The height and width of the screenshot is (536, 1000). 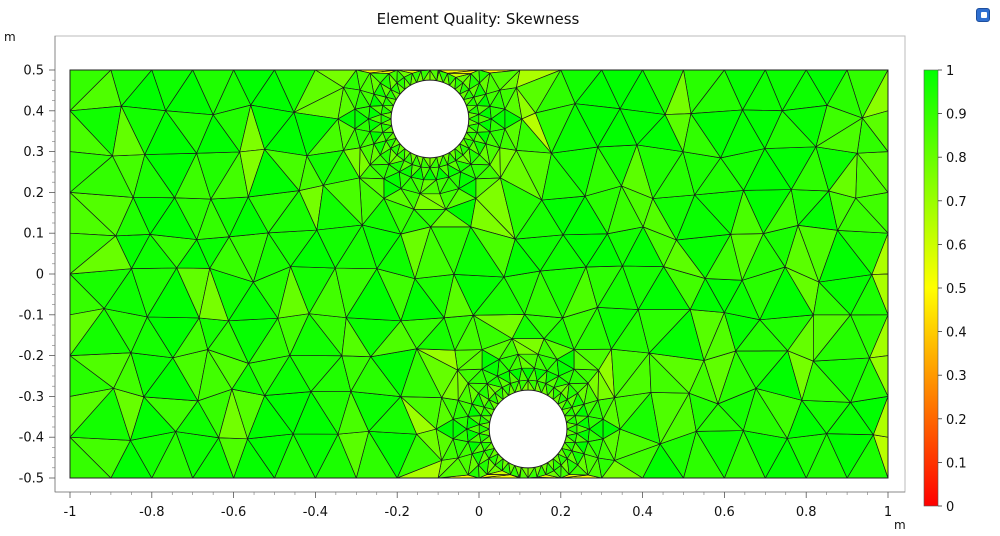 What do you see at coordinates (479, 512) in the screenshot?
I see `x-tick-label: 0` at bounding box center [479, 512].